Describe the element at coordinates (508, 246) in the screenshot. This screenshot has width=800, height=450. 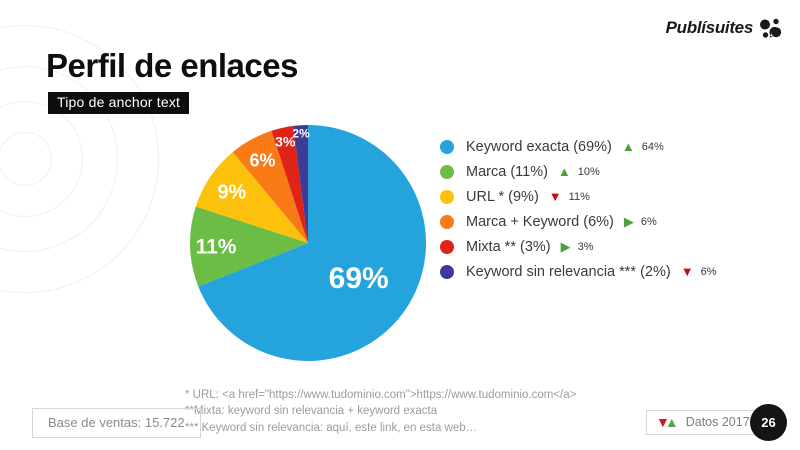
I see `legend-label: Mixta ** (3%)` at that location.